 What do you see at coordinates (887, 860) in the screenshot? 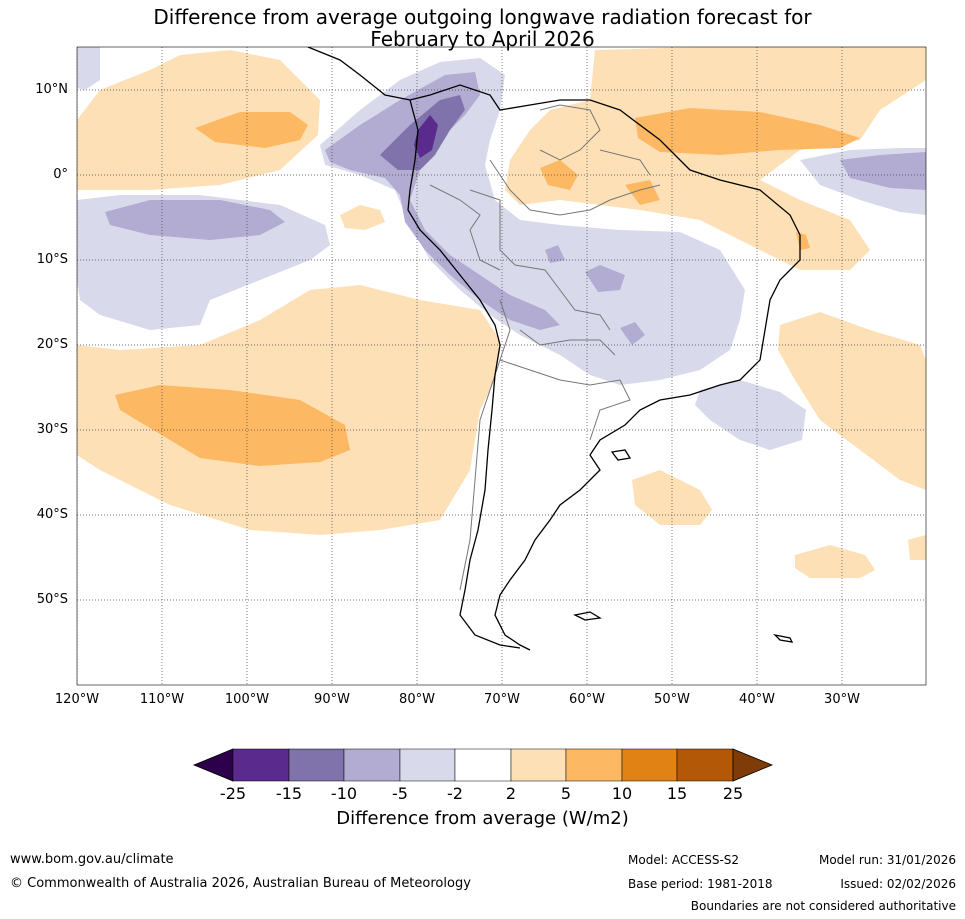
I see `model-run-date: Model run: 31/01/2026` at bounding box center [887, 860].